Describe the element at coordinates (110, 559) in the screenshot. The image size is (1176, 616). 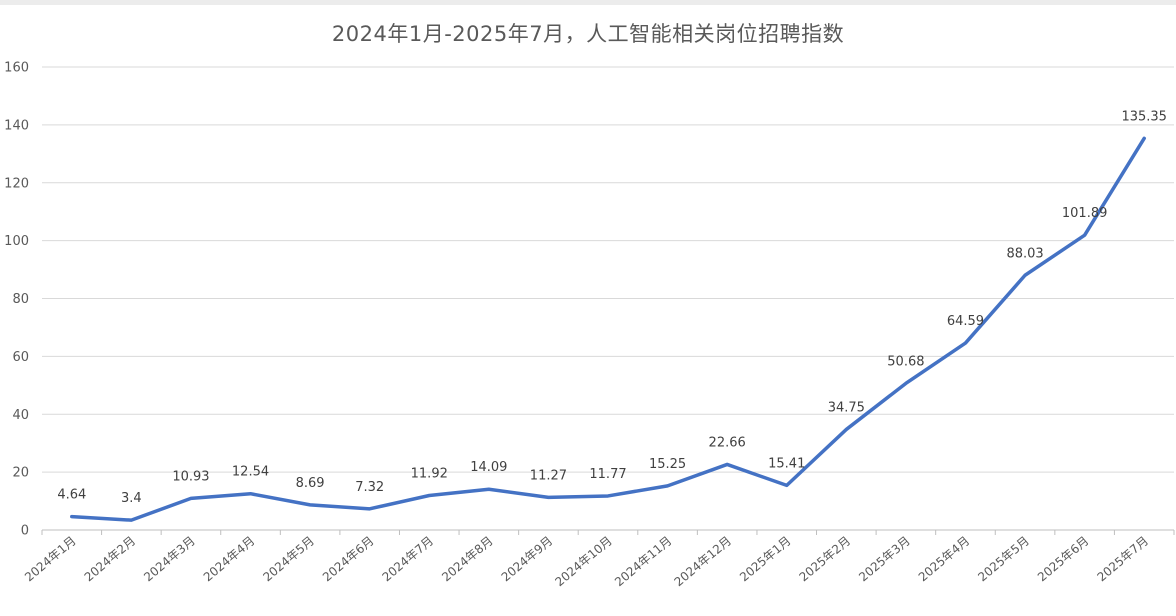
I see `x-tick-label: 2024年2月` at that location.